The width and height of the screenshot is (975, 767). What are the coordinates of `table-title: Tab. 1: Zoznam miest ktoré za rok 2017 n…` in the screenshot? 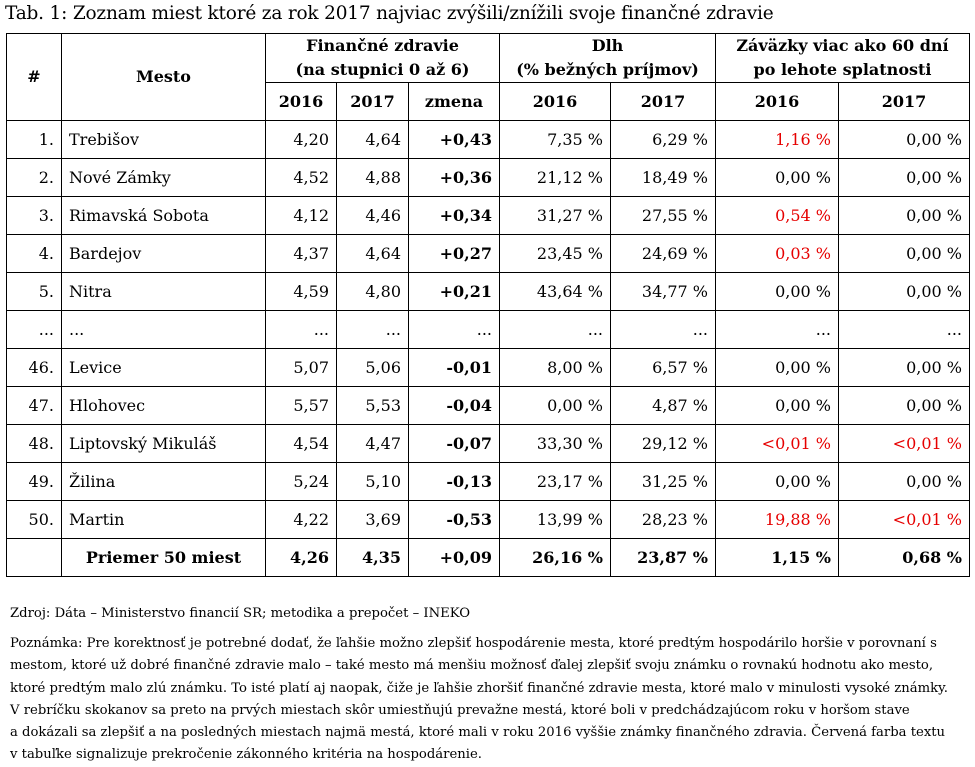 It's located at (389, 13).